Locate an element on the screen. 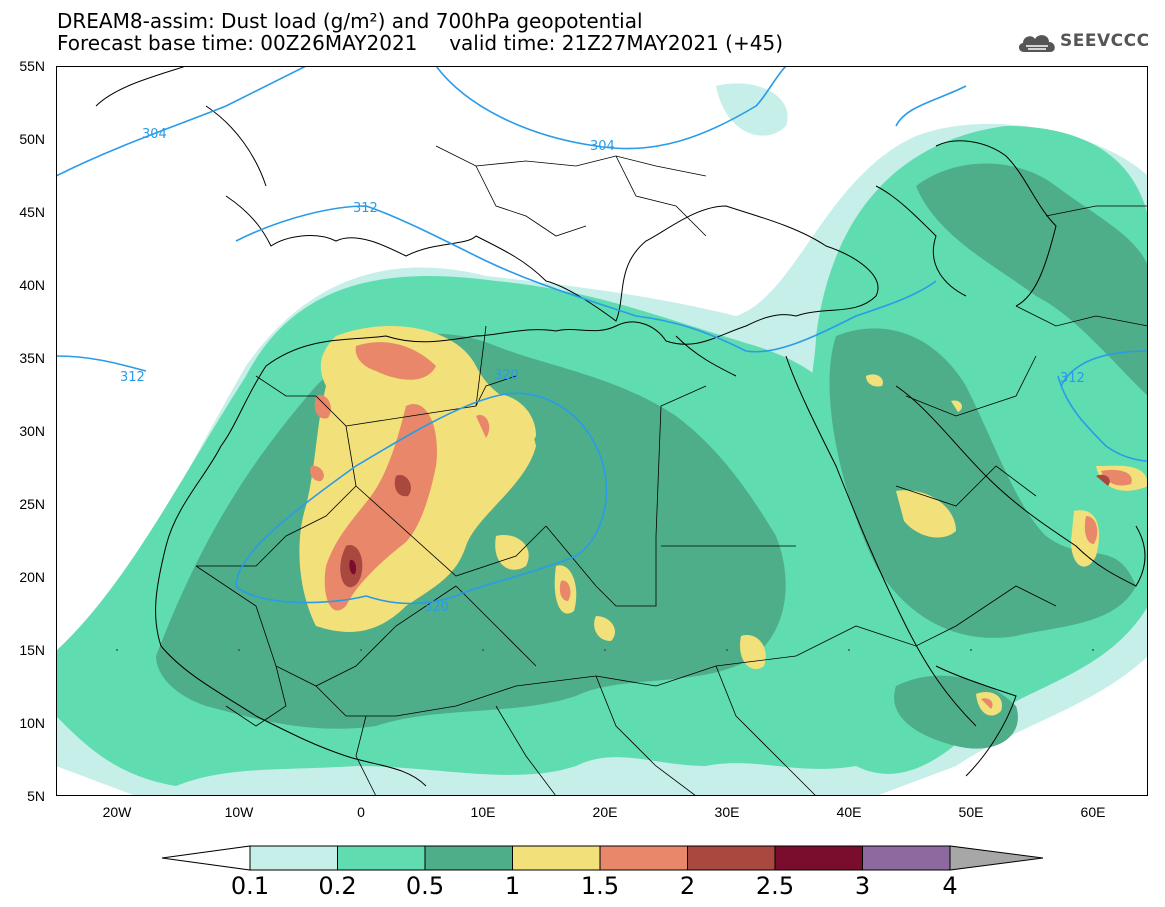 The width and height of the screenshot is (1165, 907). dust-band-2.5 is located at coordinates (353, 567).